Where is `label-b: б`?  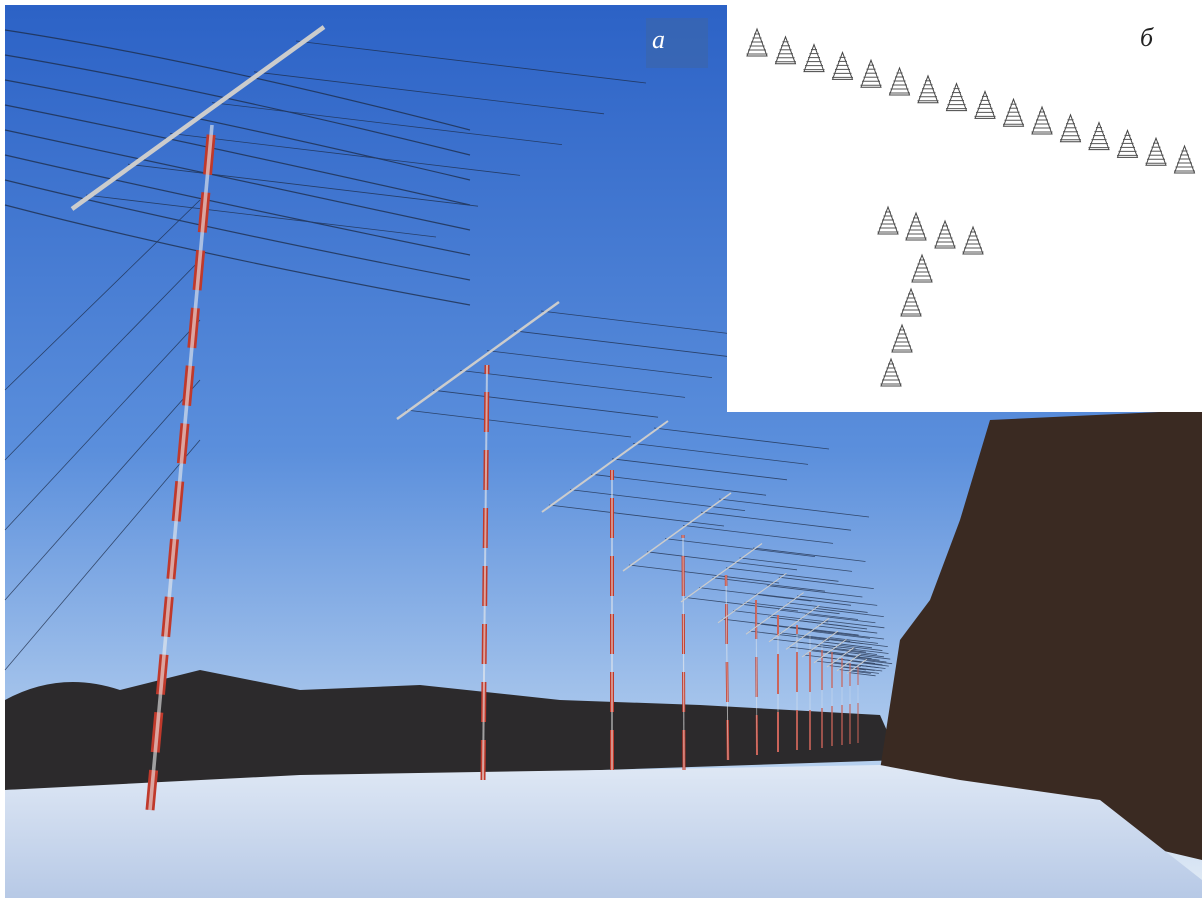 label-b: б is located at coordinates (1147, 37).